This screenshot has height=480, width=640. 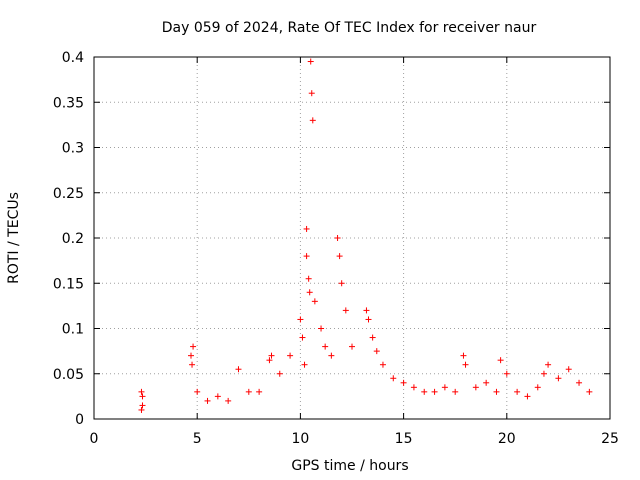 What do you see at coordinates (300, 439) in the screenshot?
I see `x-tick-label: 10` at bounding box center [300, 439].